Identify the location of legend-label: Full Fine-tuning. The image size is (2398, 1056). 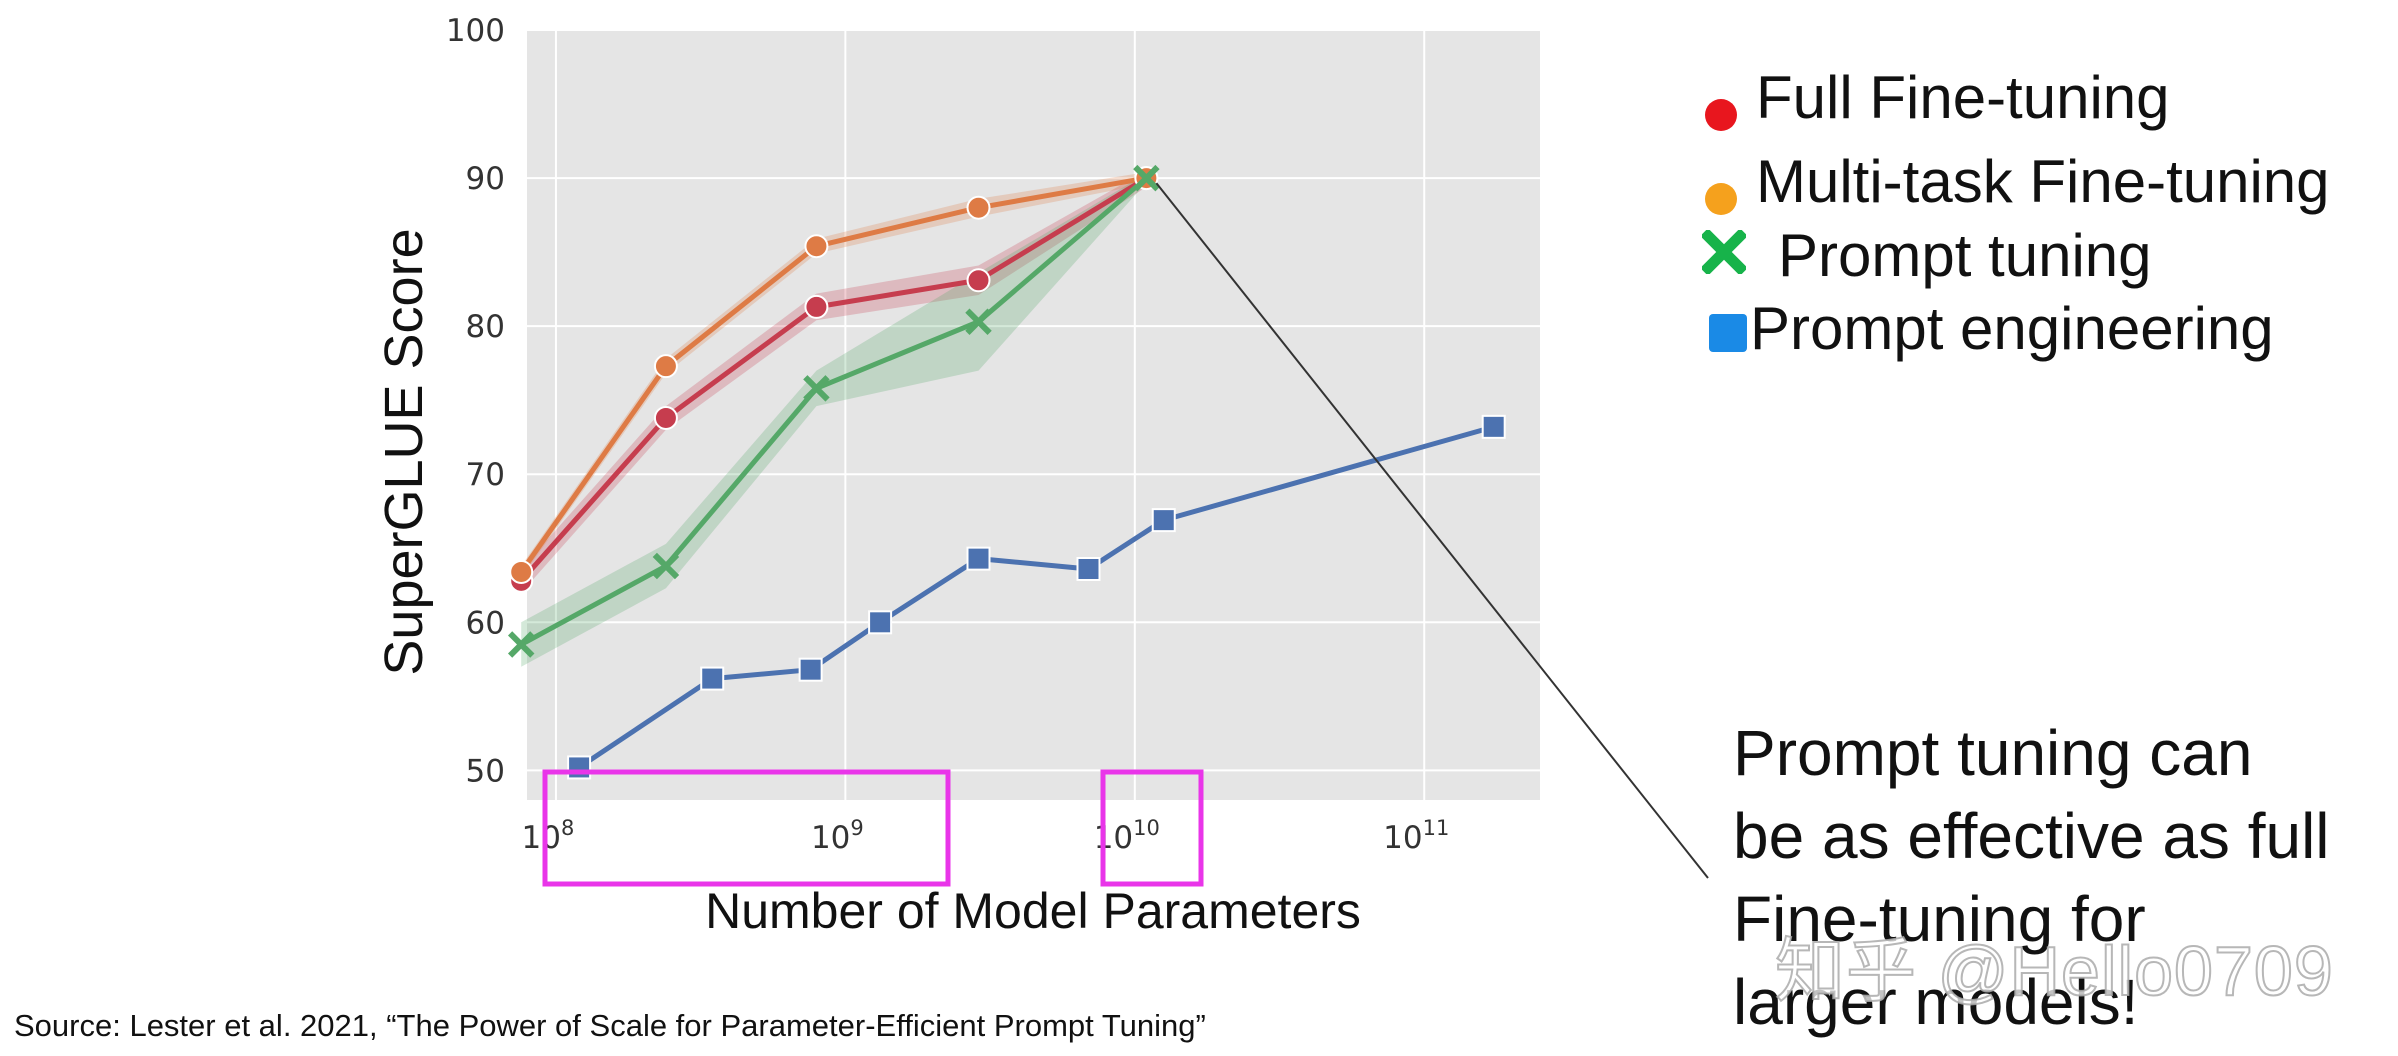
(1963, 97).